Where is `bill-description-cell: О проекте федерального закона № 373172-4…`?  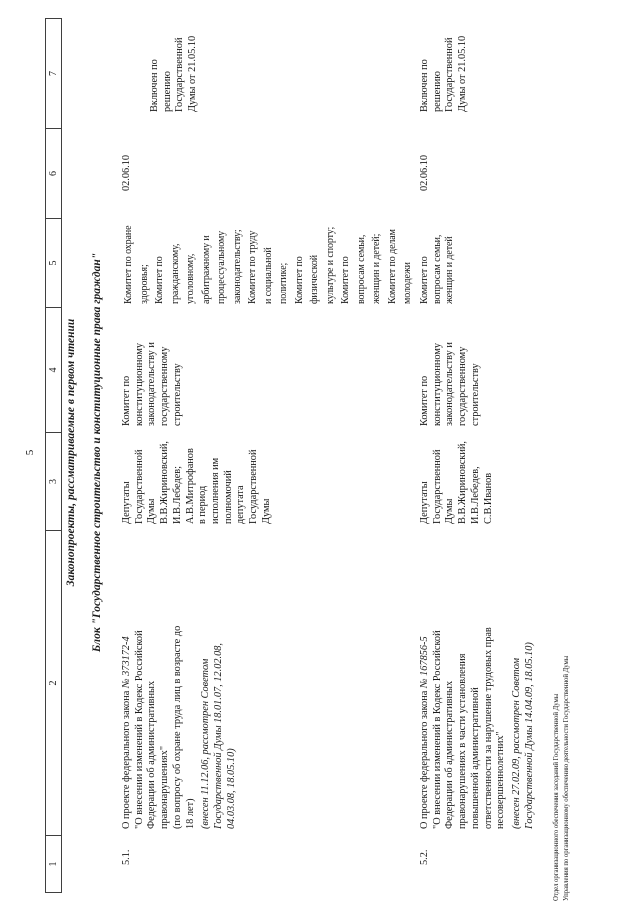 bill-description-cell: О проекте федерального закона № 373172-4… is located at coordinates (179, 682).